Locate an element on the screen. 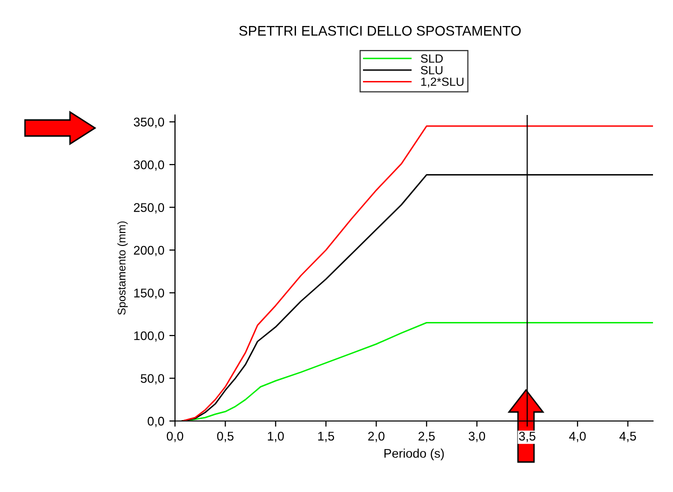 The height and width of the screenshot is (492, 673). x-tick-label: 1,0 is located at coordinates (276, 437).